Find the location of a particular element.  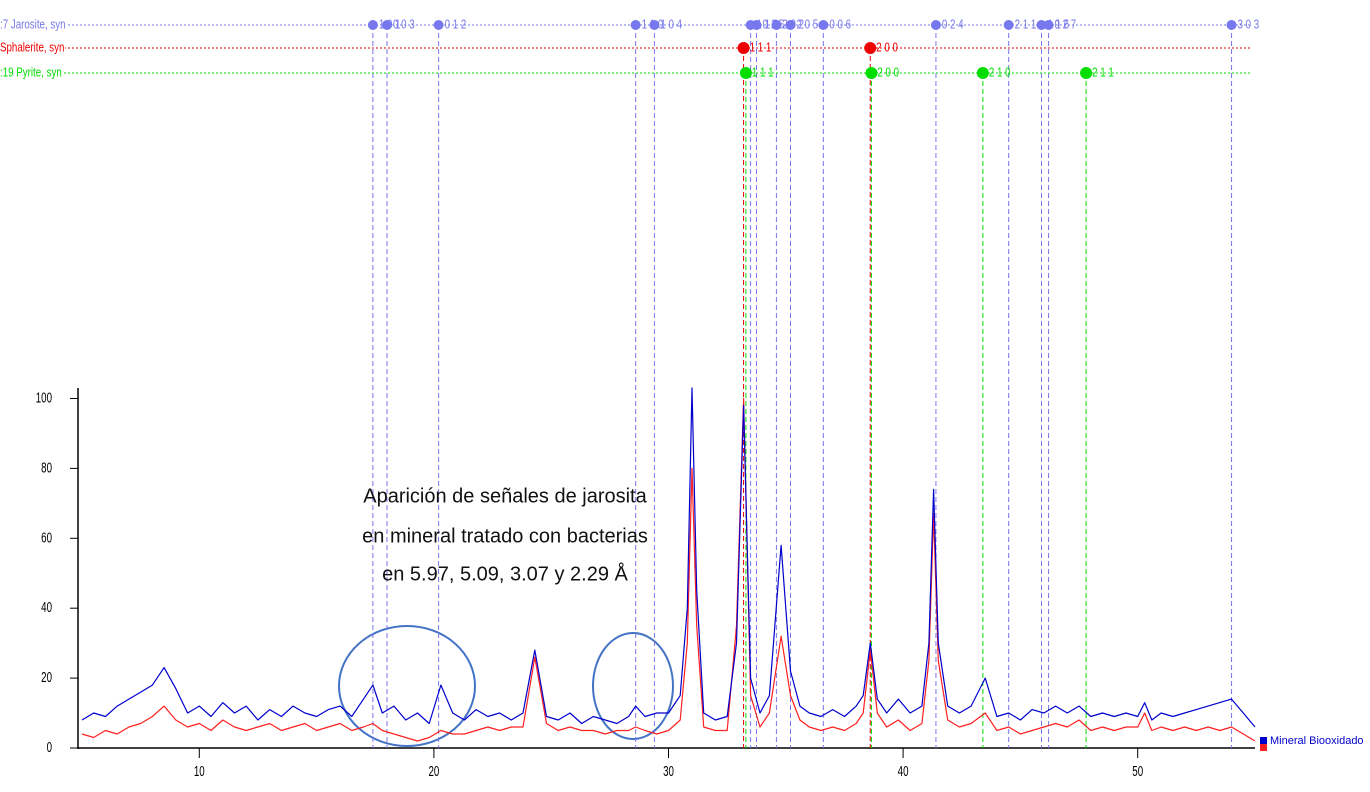

reference-label: 2 1 0 is located at coordinates (1000, 73).